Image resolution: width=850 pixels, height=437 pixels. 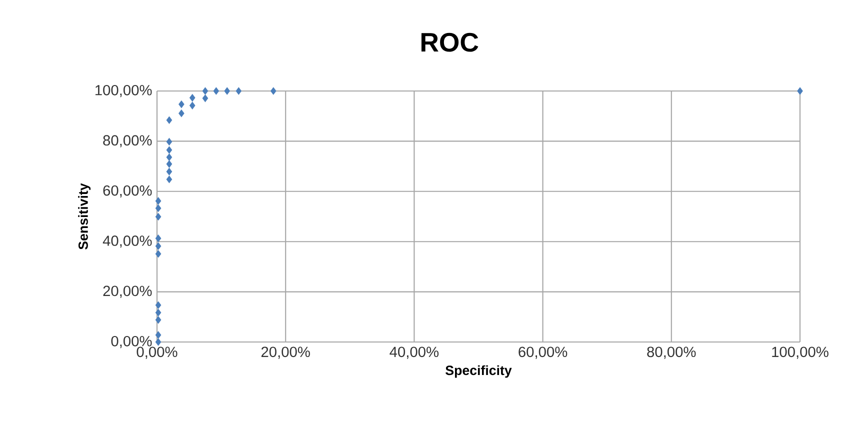 What do you see at coordinates (124, 91) in the screenshot?
I see `y-tick-label: 100,00%` at bounding box center [124, 91].